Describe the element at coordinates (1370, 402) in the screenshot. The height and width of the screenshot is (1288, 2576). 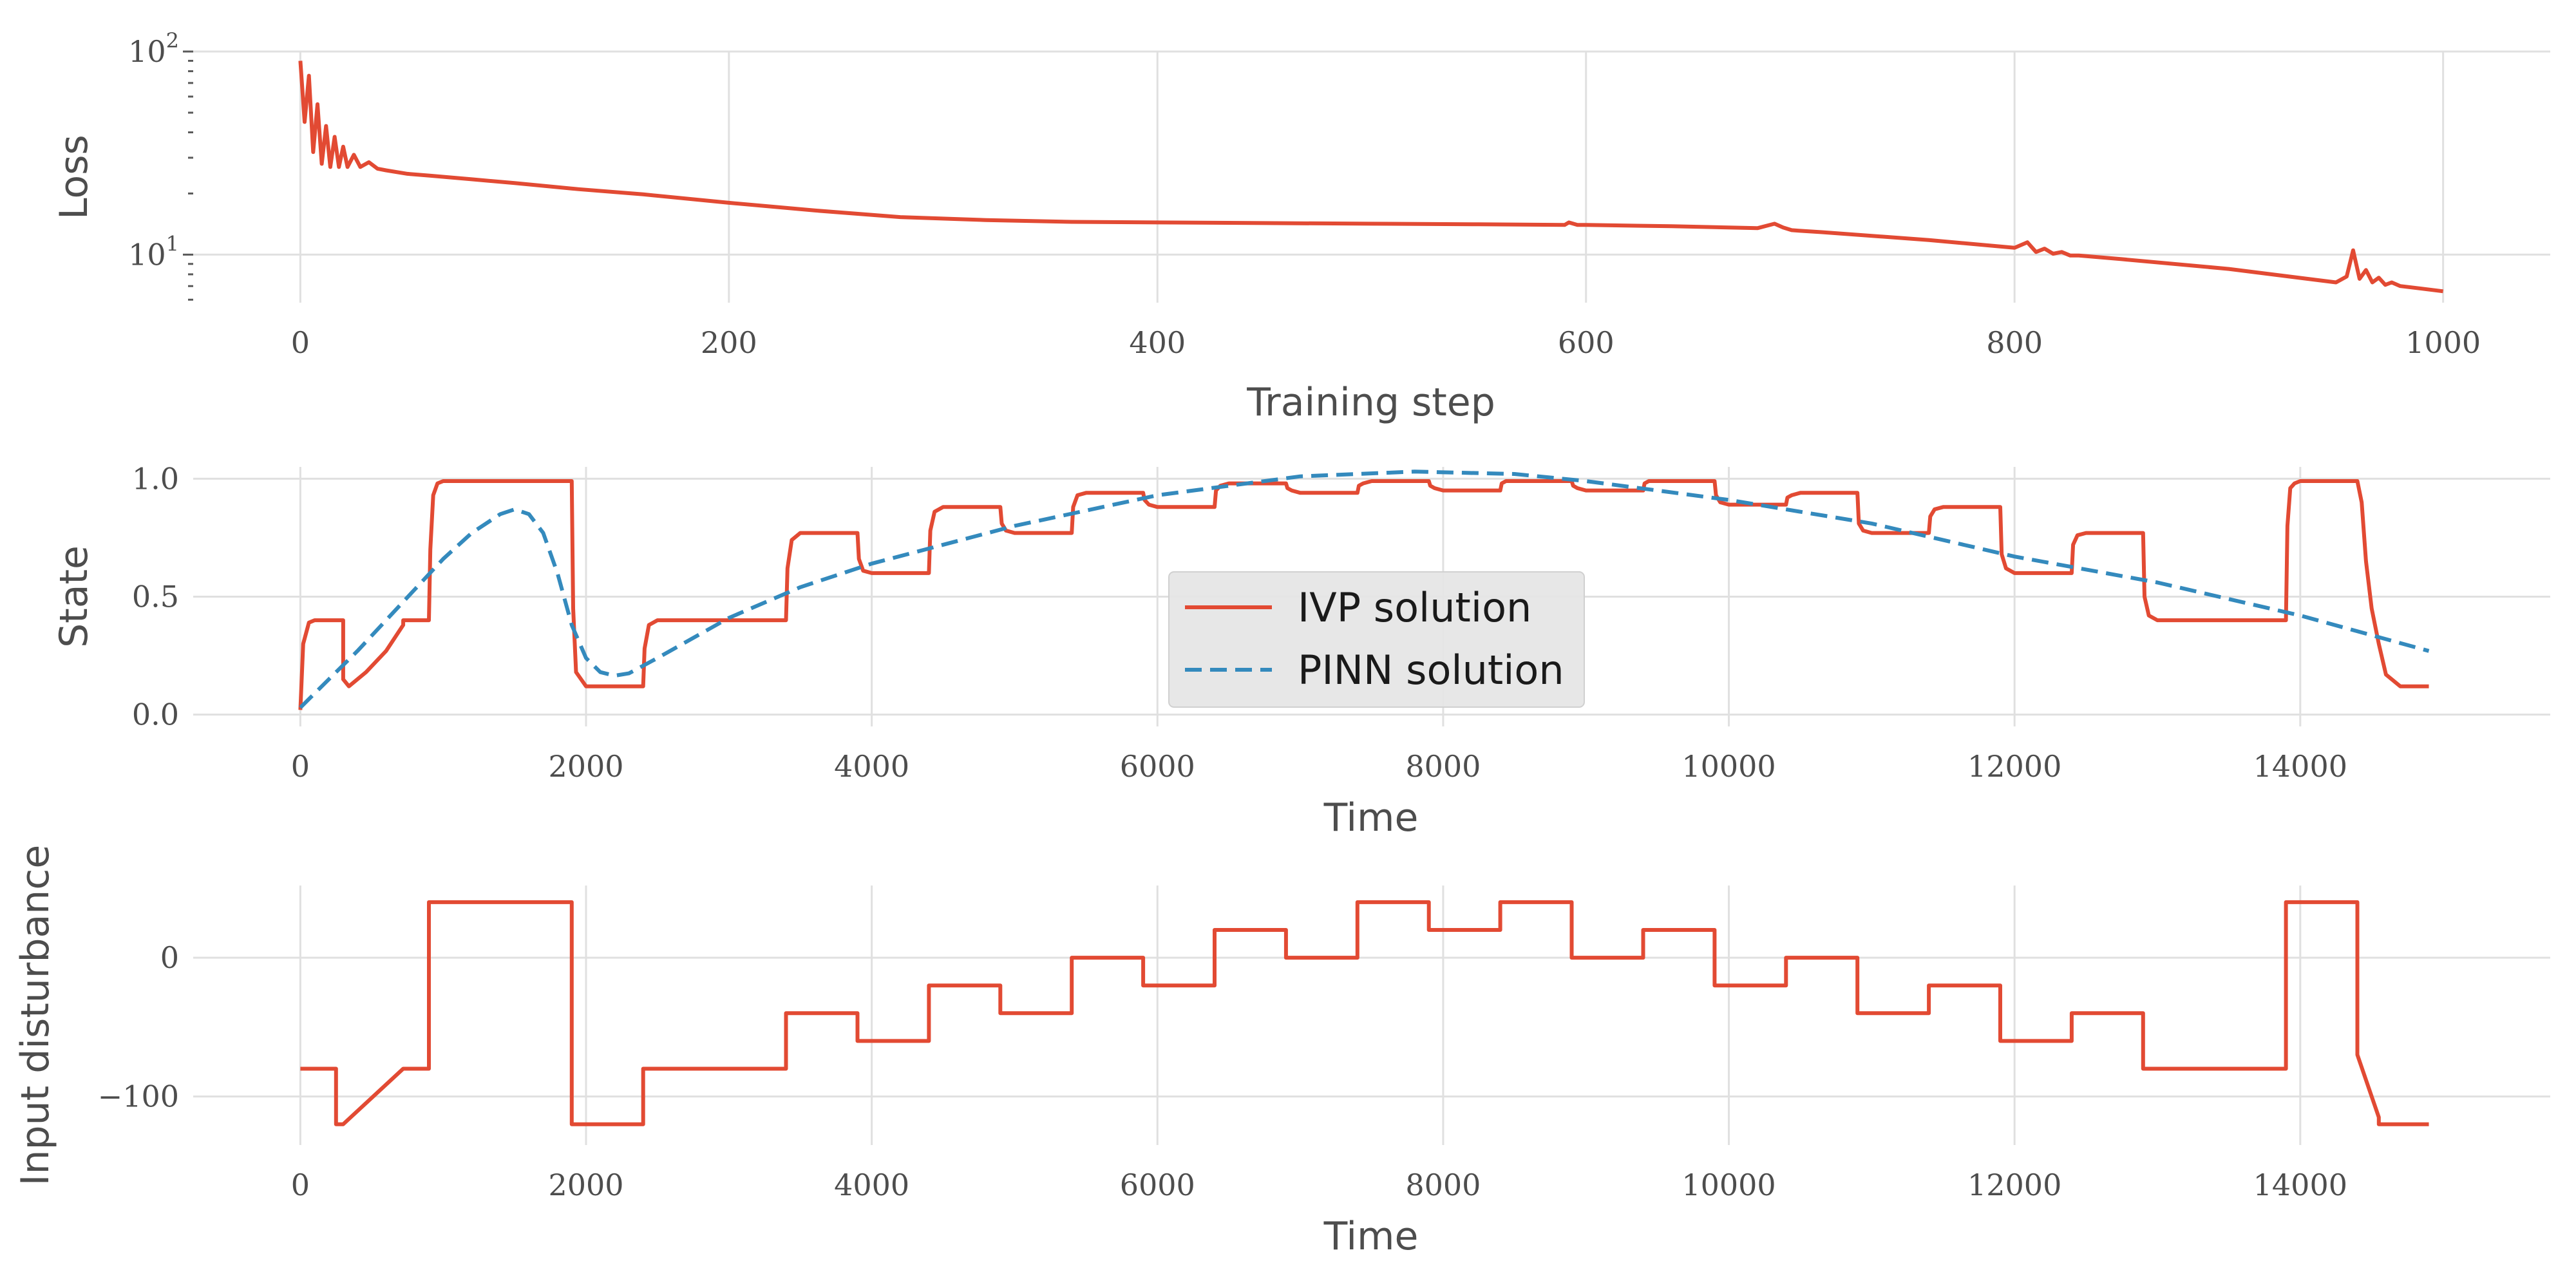
I see `x-axis-label: Training step` at that location.